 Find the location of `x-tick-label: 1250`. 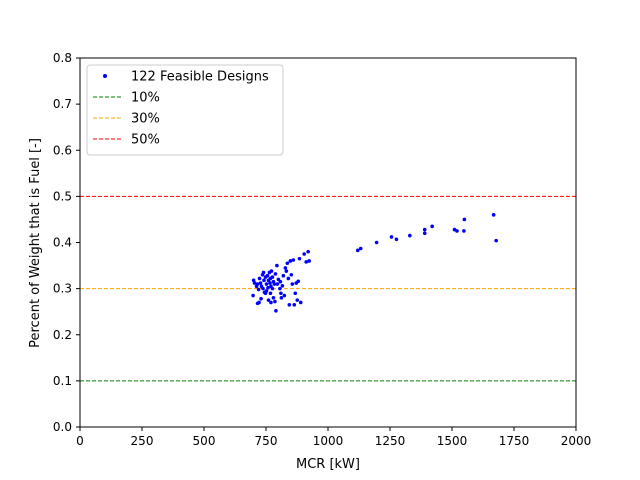

x-tick-label: 1250 is located at coordinates (390, 441).